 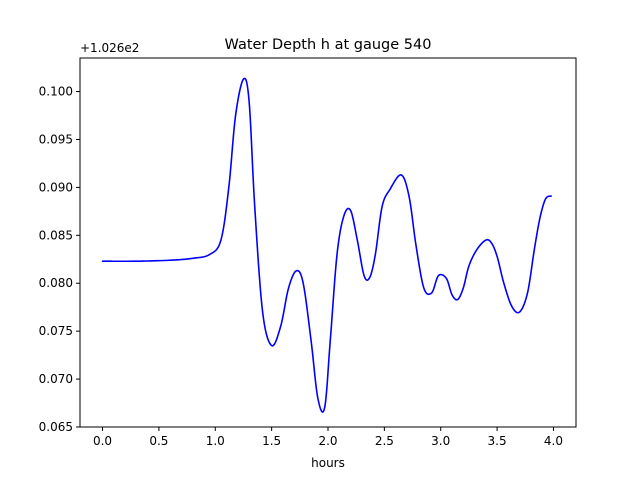 What do you see at coordinates (56, 235) in the screenshot?
I see `y-tick-label: 0.085` at bounding box center [56, 235].